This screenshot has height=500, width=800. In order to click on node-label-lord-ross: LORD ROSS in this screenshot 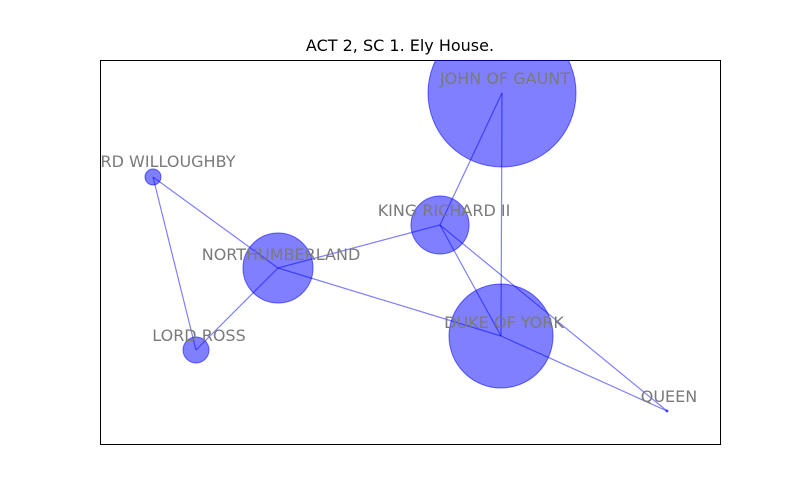, I will do `click(198, 335)`.